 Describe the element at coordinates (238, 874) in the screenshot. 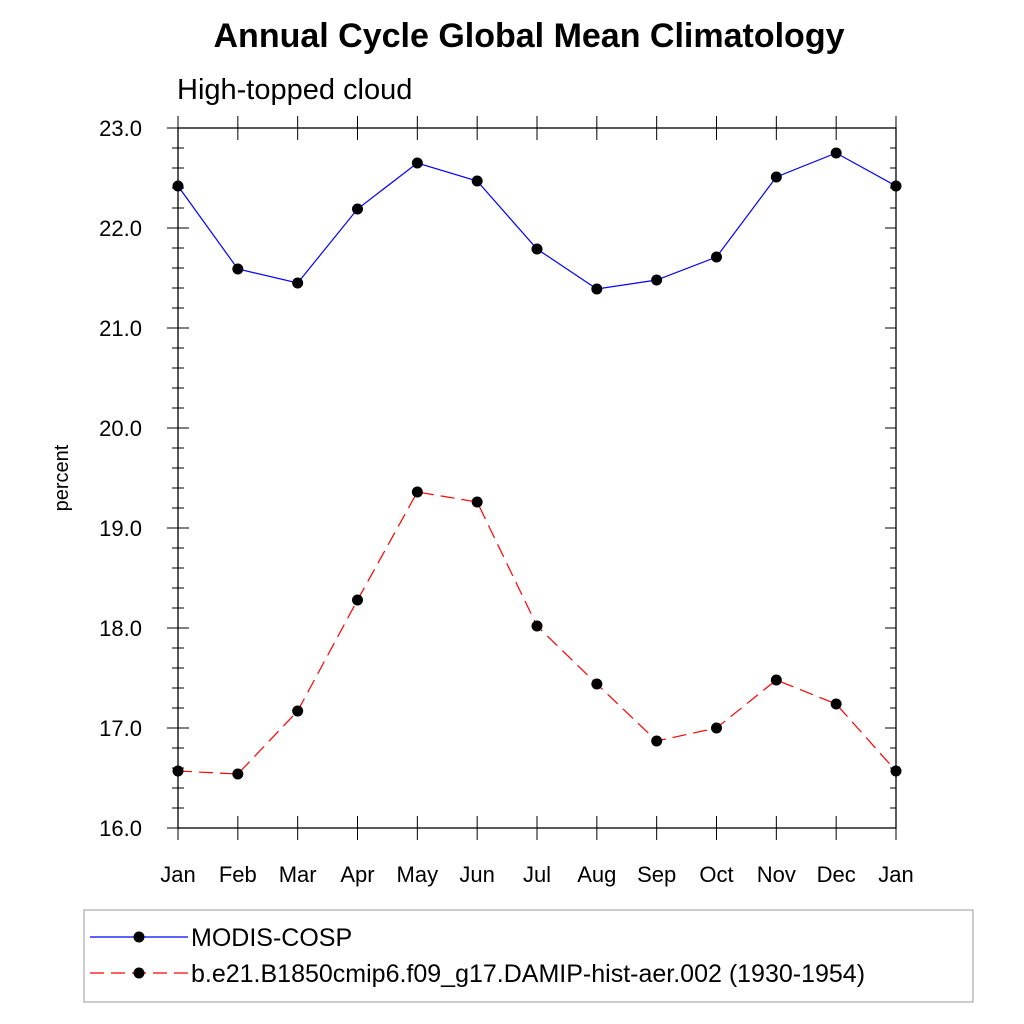

I see `x-tick-label: Feb` at that location.